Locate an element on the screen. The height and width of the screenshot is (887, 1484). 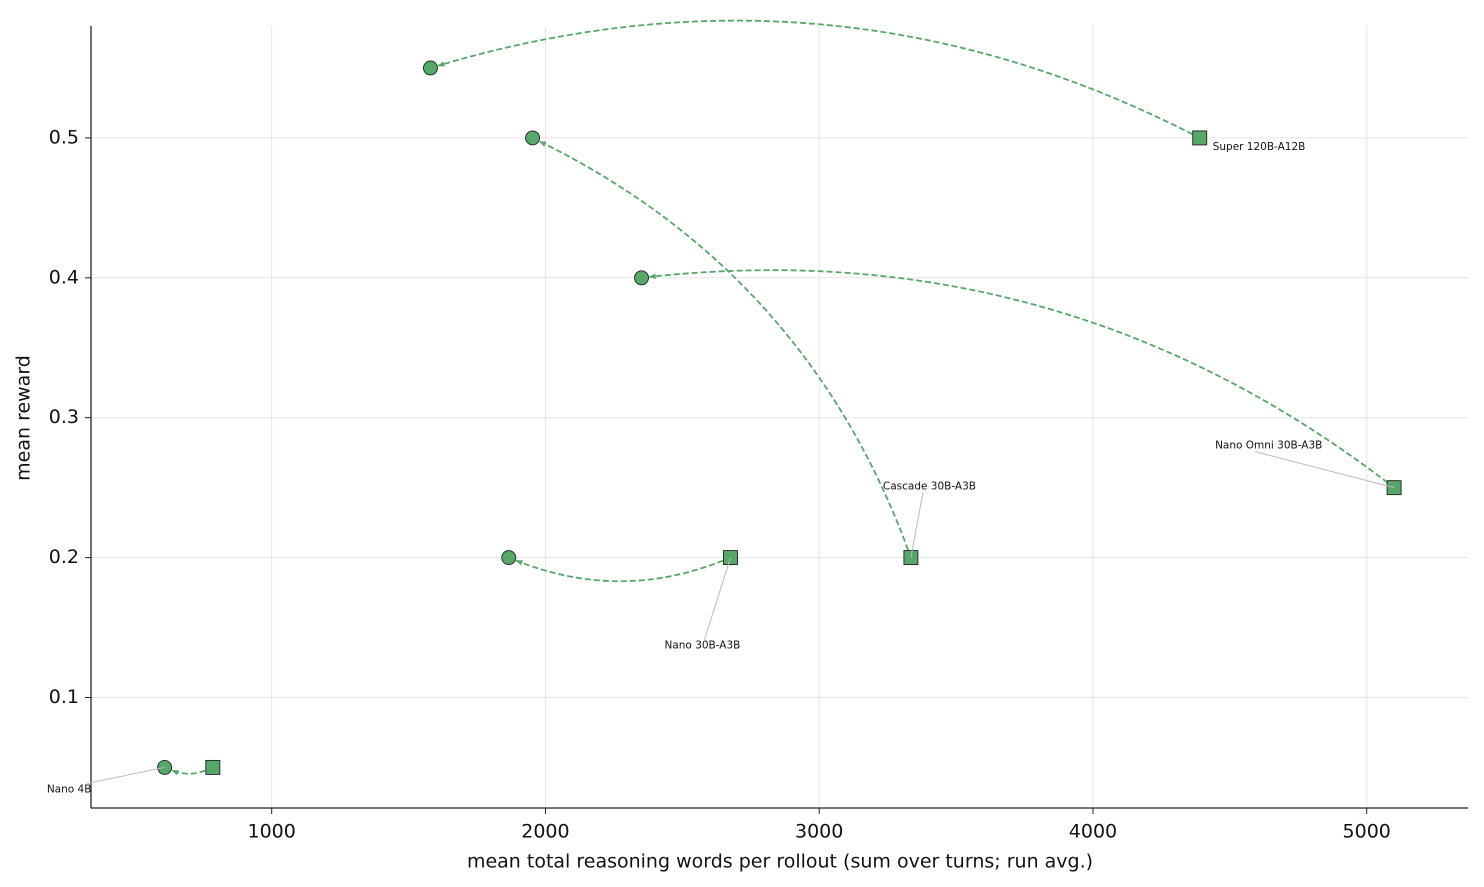
point-label: Nano Omni 30B-A3B is located at coordinates (1268, 446).